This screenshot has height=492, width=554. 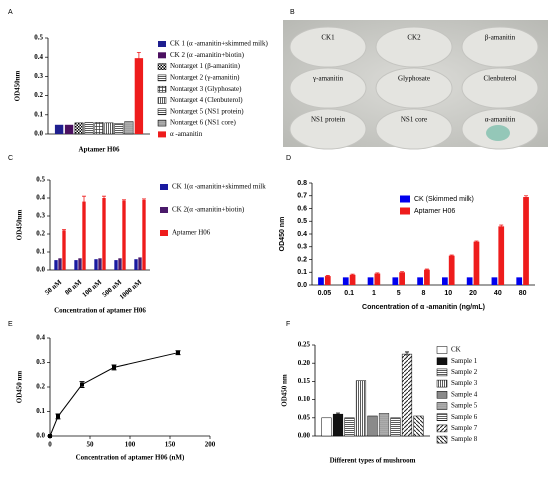 I want to click on well-label: CK1, so click(x=328, y=38).